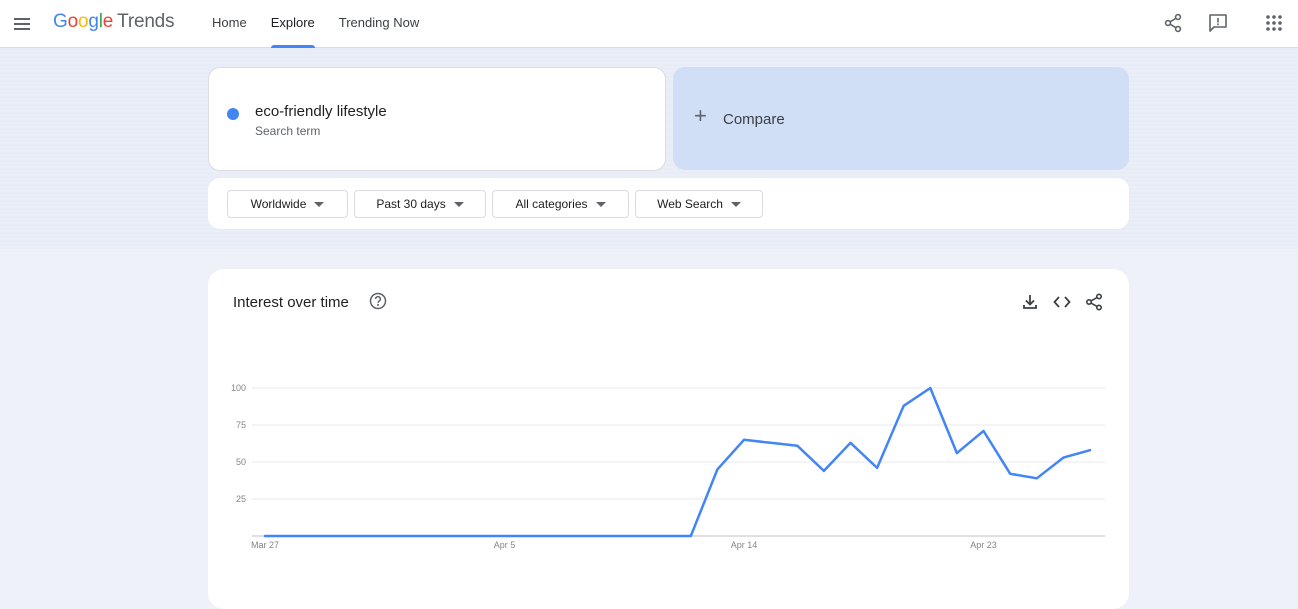 The height and width of the screenshot is (609, 1298). Describe the element at coordinates (1062, 302) in the screenshot. I see `embed-icon` at that location.